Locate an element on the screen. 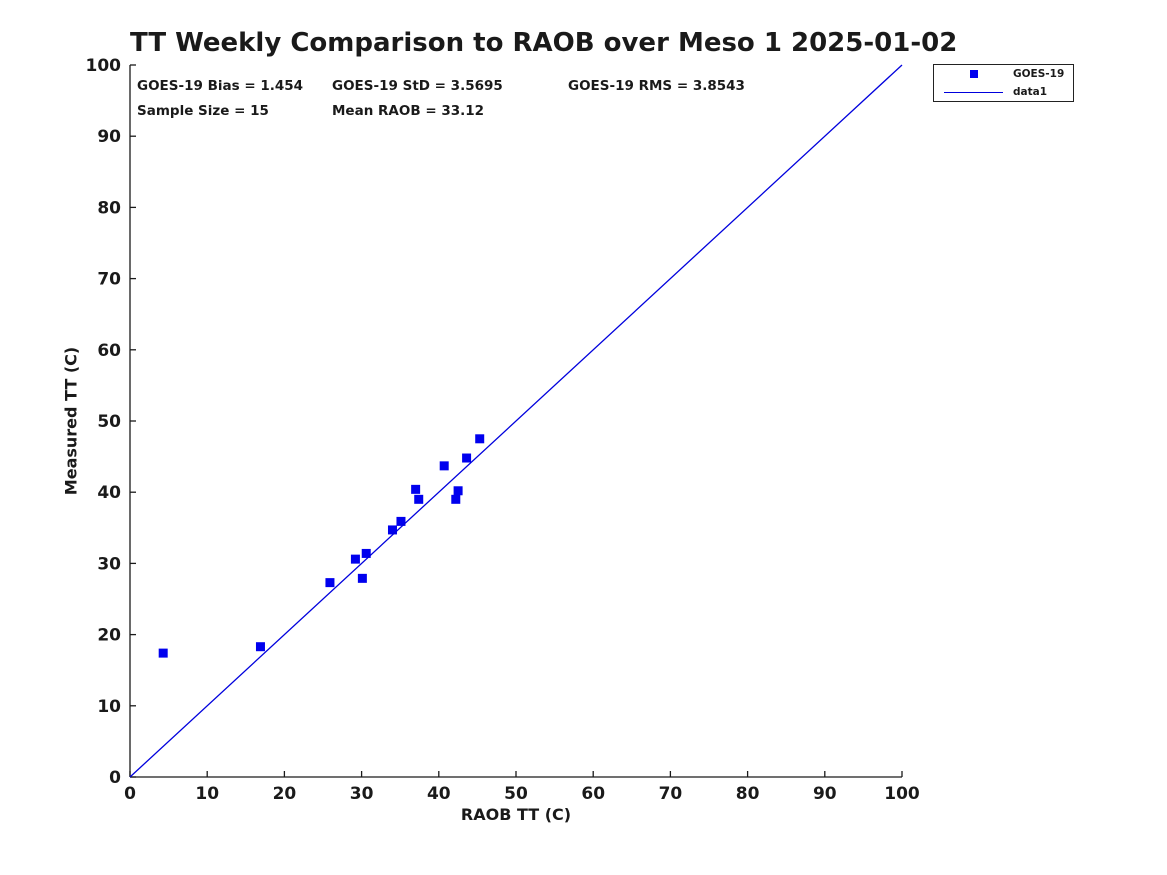 The width and height of the screenshot is (1167, 875). x-tick-label: 30 is located at coordinates (362, 794).